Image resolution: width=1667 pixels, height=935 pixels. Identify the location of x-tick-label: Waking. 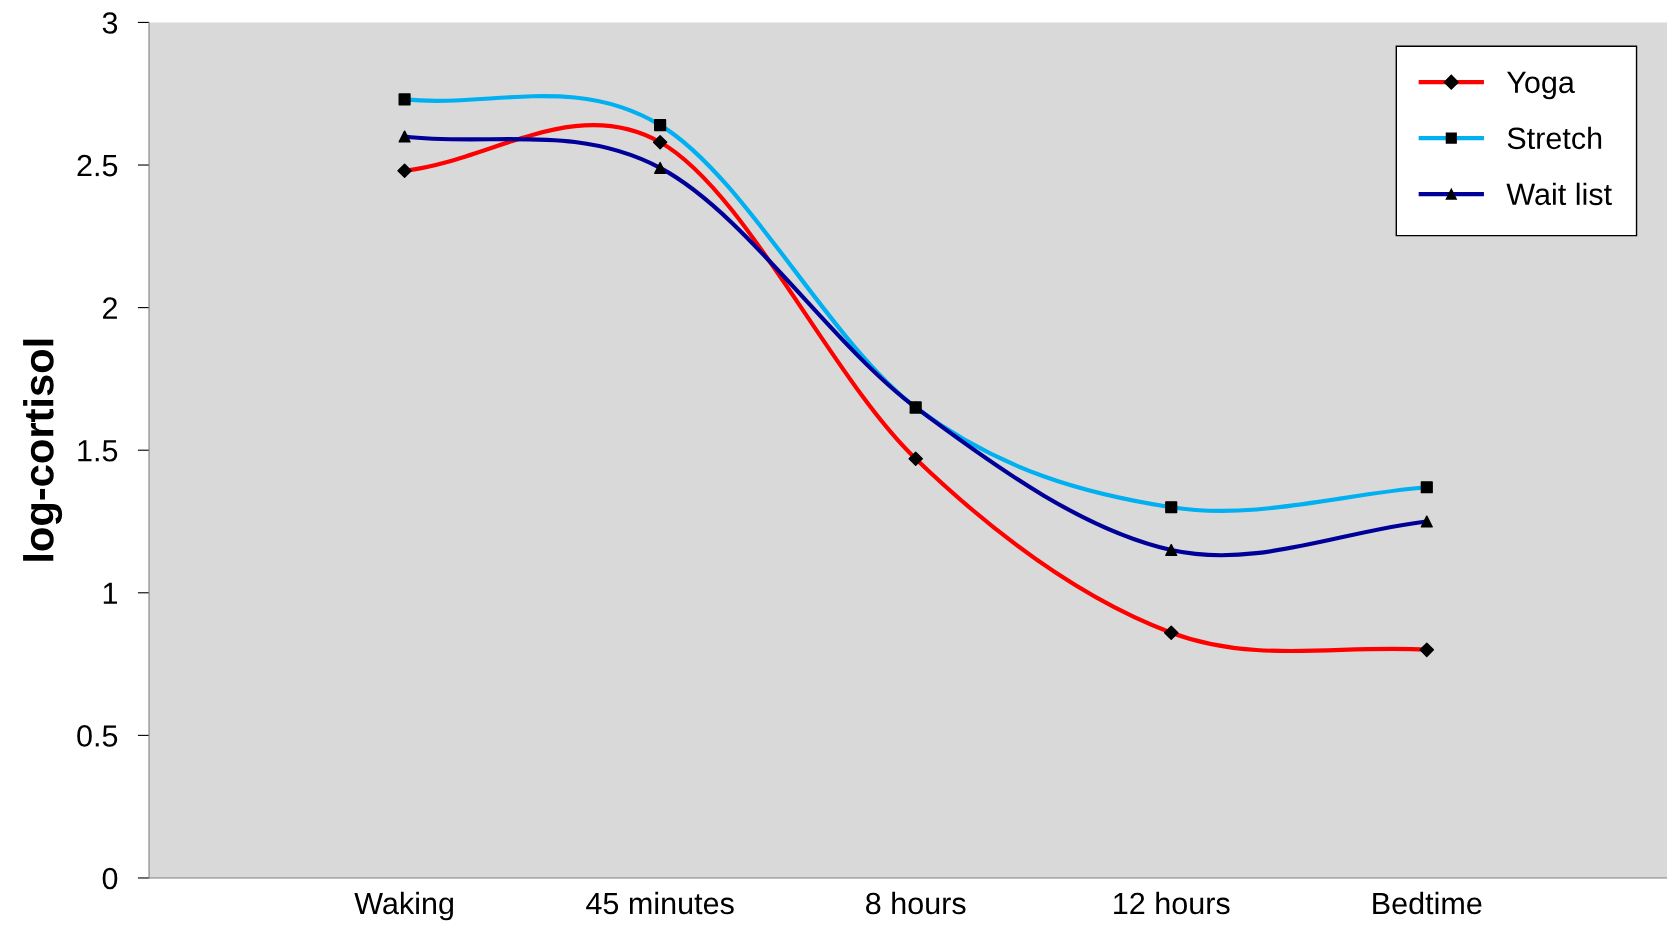
(403, 906).